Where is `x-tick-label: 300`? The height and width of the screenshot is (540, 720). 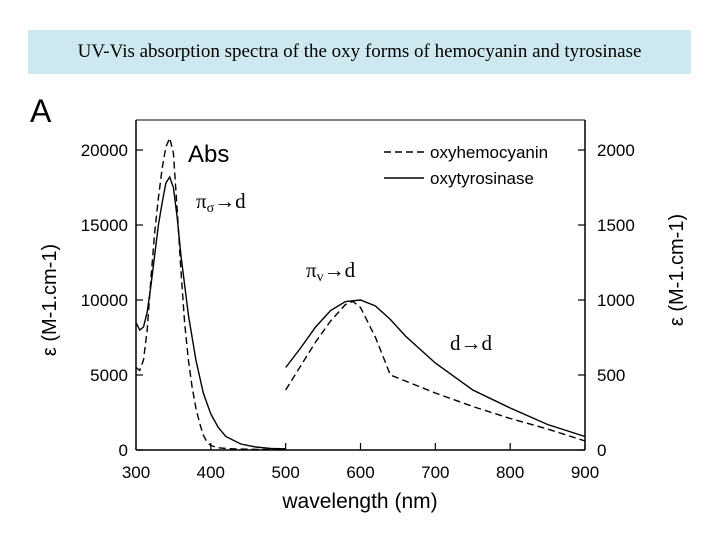 x-tick-label: 300 is located at coordinates (136, 472).